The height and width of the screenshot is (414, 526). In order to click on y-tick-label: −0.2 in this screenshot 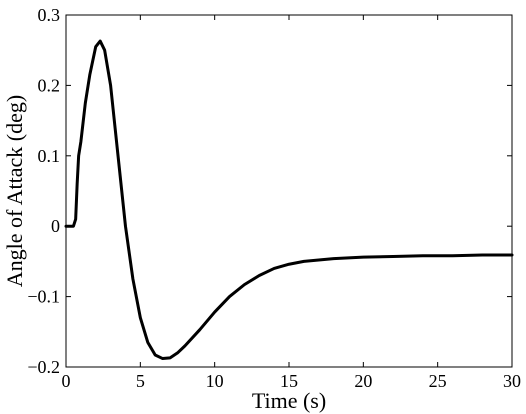, I will do `click(43, 367)`.